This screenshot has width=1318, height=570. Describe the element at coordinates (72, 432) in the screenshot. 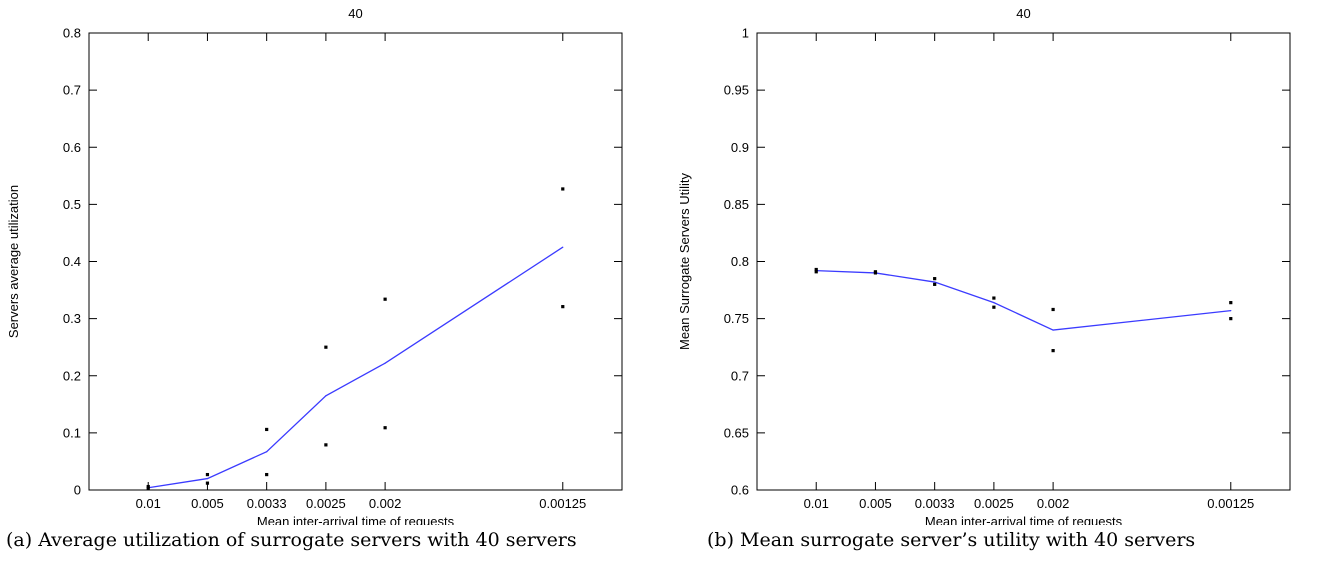

I see `y-tick-label: 0.1` at that location.